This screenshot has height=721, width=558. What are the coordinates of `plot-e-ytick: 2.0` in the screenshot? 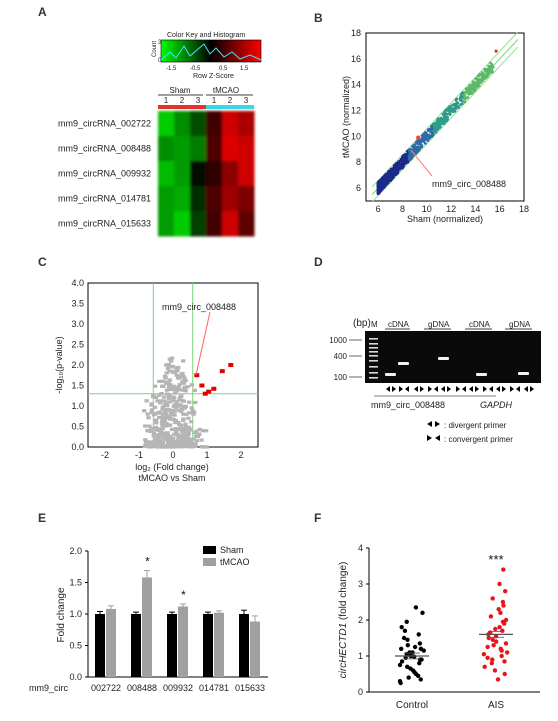 It's located at (75, 551).